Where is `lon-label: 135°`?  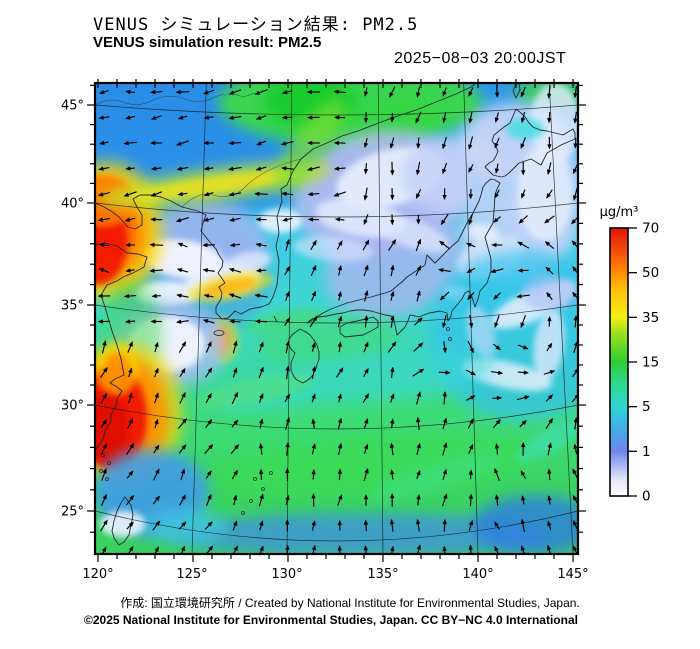
lon-label: 135° is located at coordinates (382, 574).